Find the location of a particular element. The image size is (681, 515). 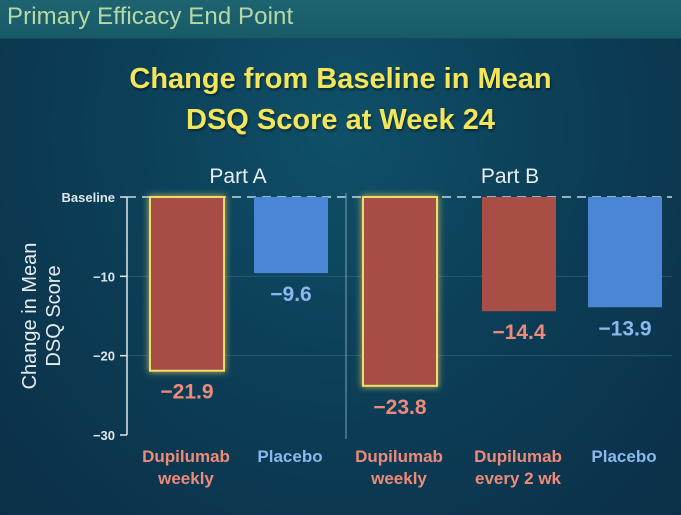

group-label-part-a: Part A is located at coordinates (237, 176).